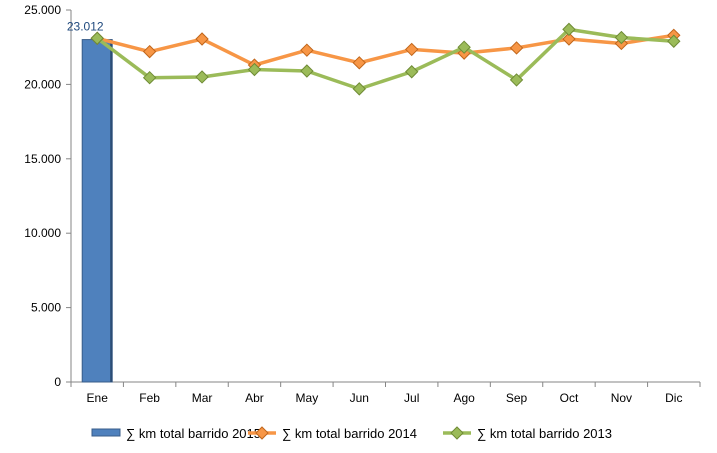 The height and width of the screenshot is (453, 717). I want to click on data-labels: 23.012, so click(85, 27).